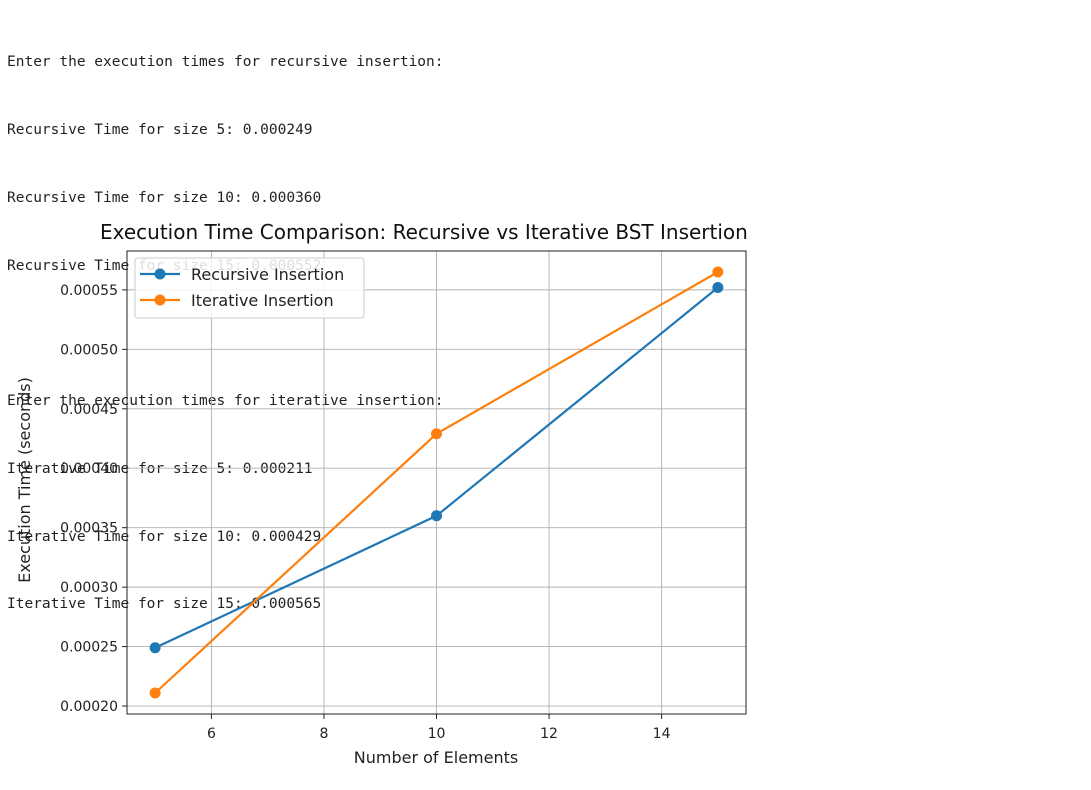 This screenshot has height=790, width=1091. Describe the element at coordinates (89, 648) in the screenshot. I see `y-tick-label: 0.00025` at that location.